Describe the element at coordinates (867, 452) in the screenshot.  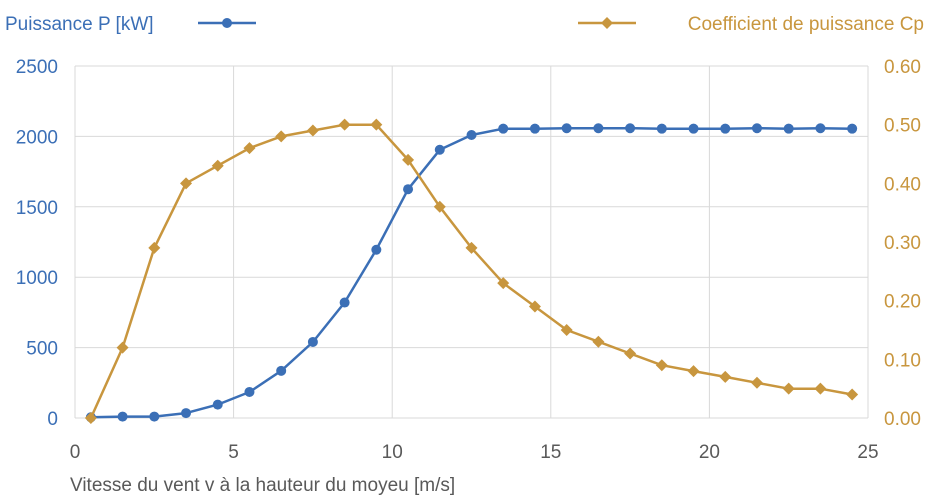
I see `x-tick-label: 25` at that location.